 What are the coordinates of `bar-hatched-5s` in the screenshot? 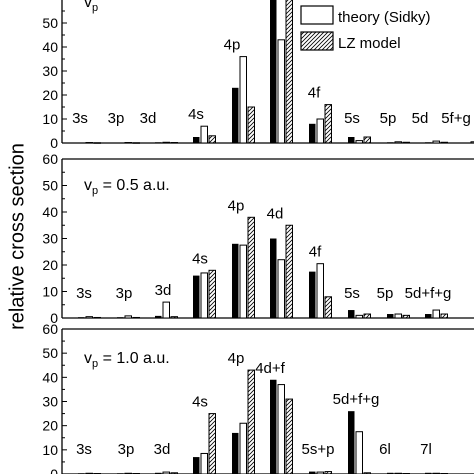 It's located at (367, 316).